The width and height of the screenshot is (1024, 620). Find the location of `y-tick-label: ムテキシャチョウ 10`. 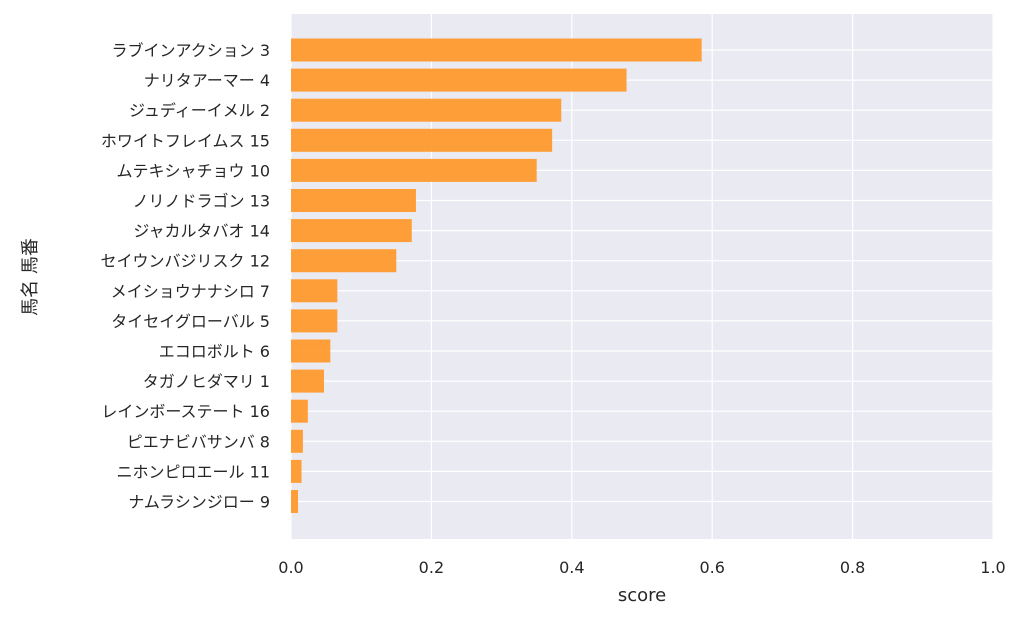

y-tick-label: ムテキシャチョウ 10 is located at coordinates (193, 170).